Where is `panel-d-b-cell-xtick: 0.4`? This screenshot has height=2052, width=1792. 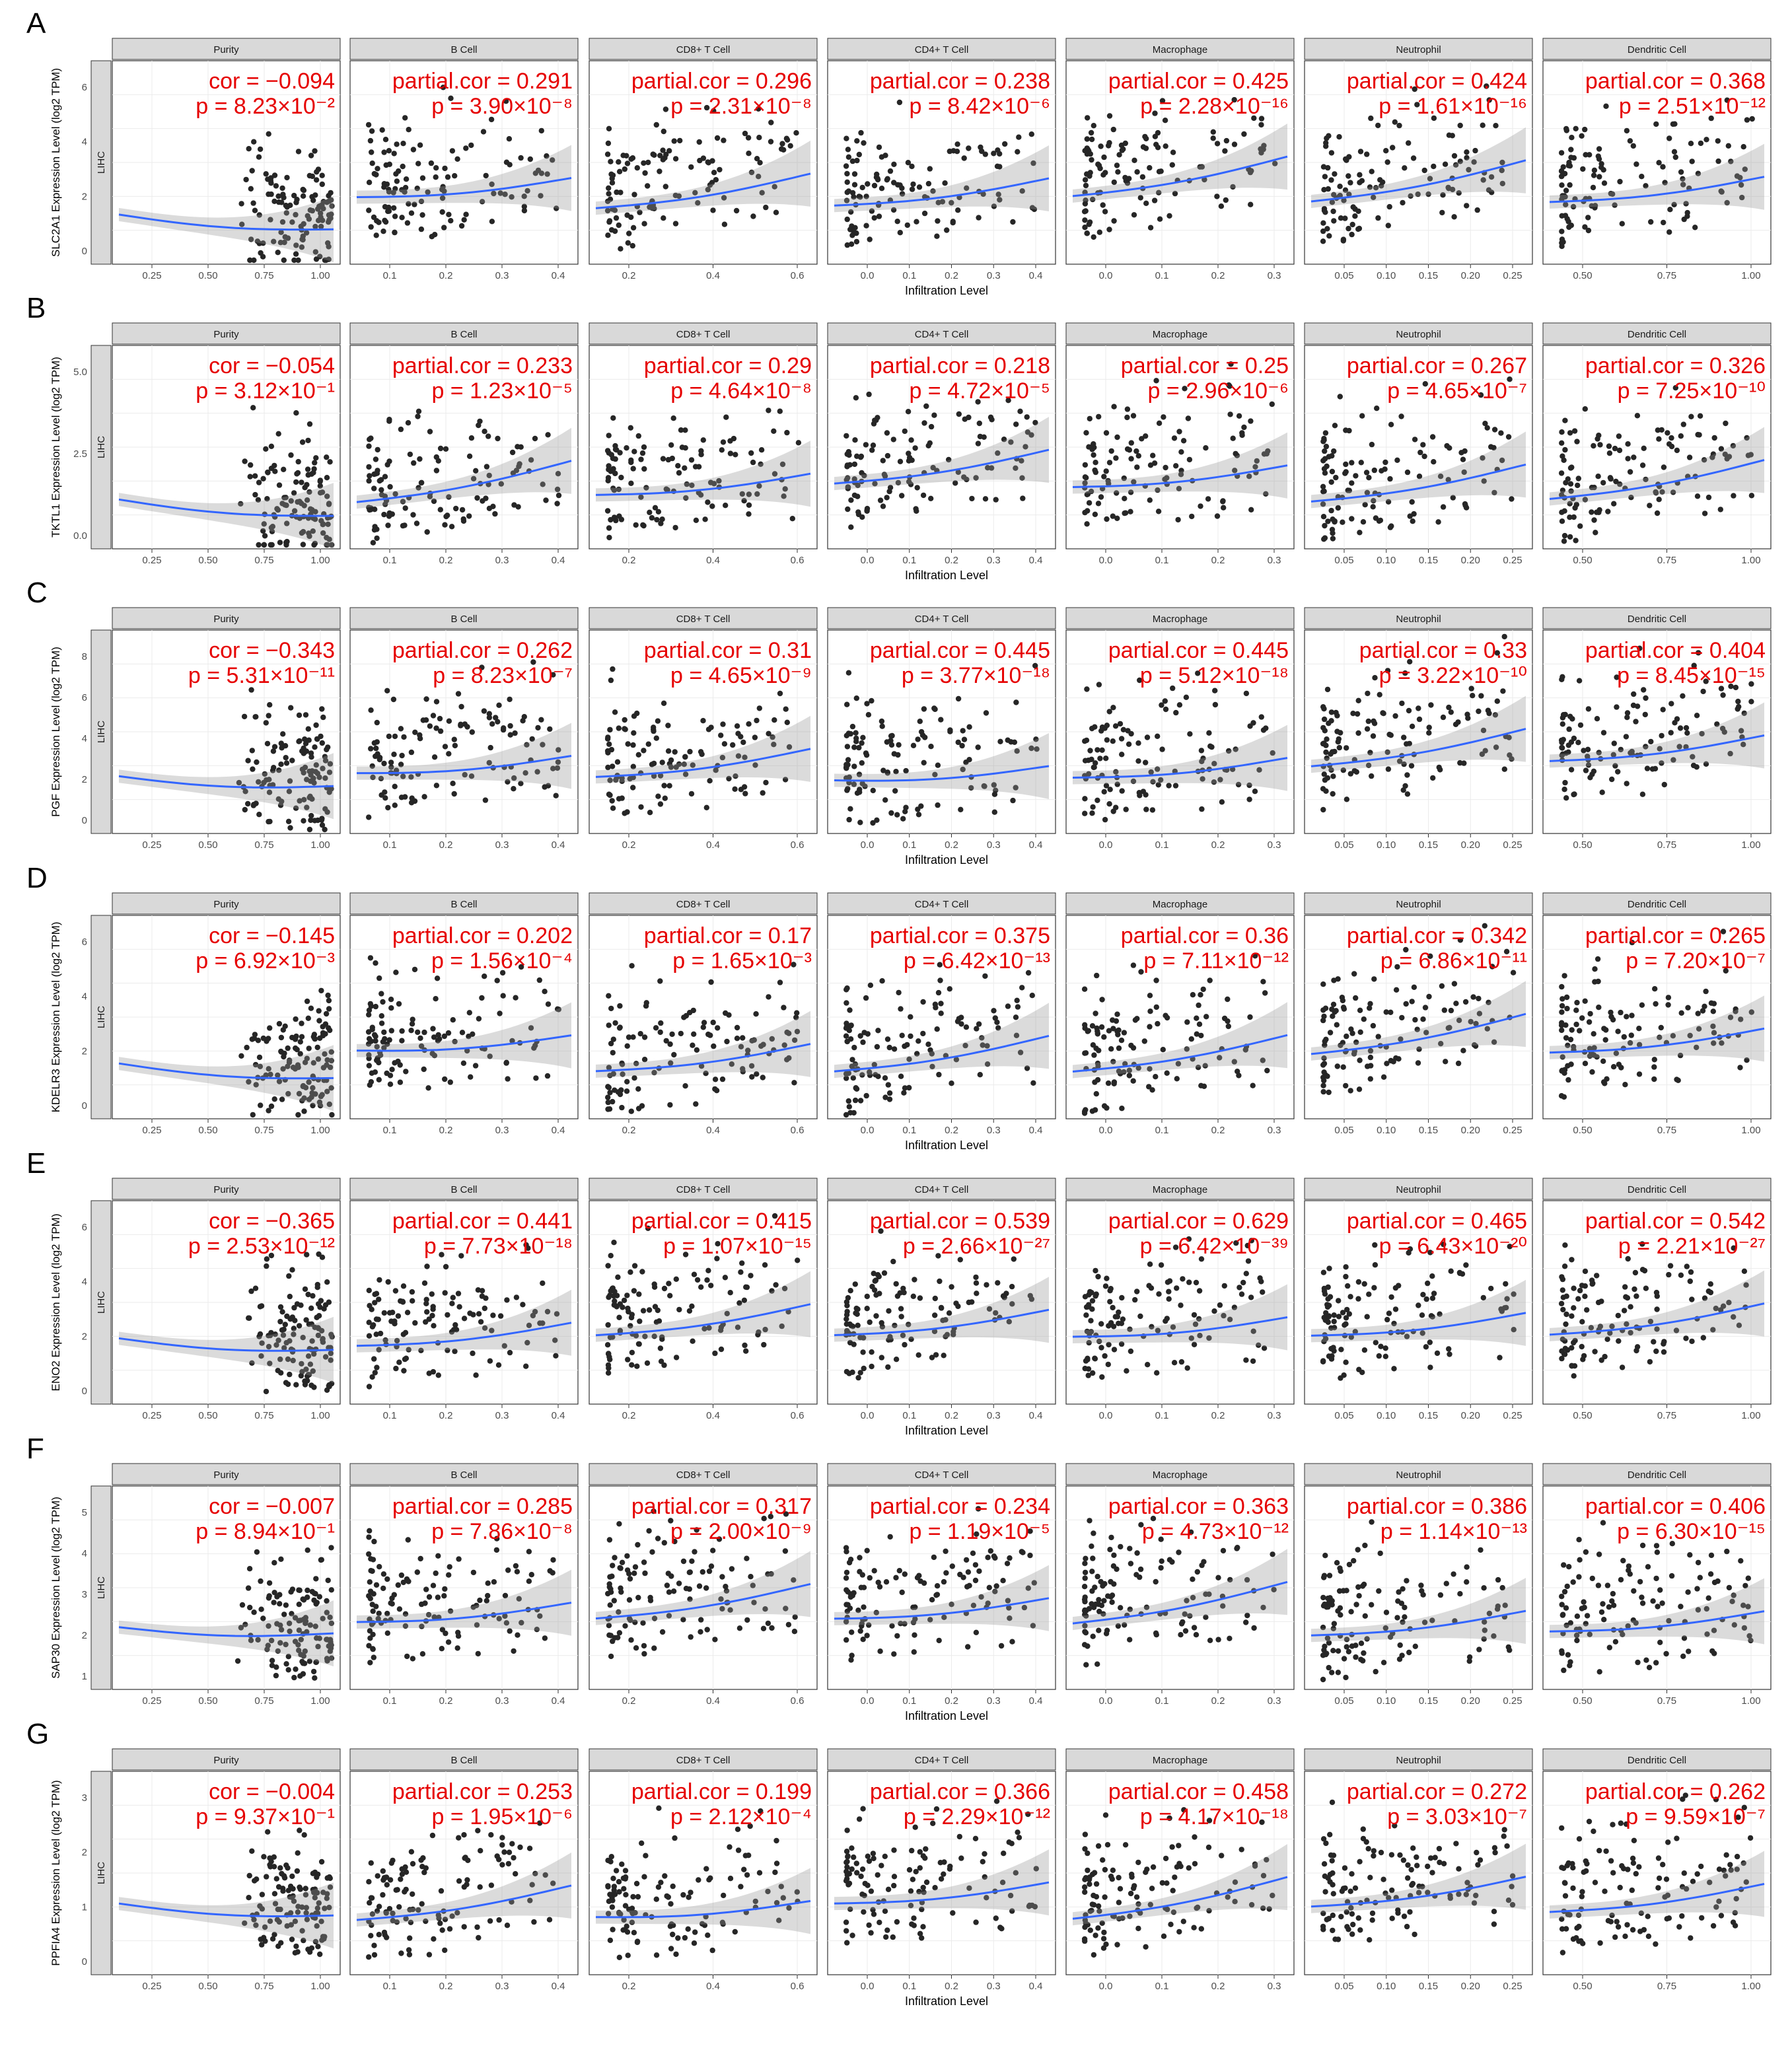
panel-d-b-cell-xtick: 0.4 is located at coordinates (558, 1130).